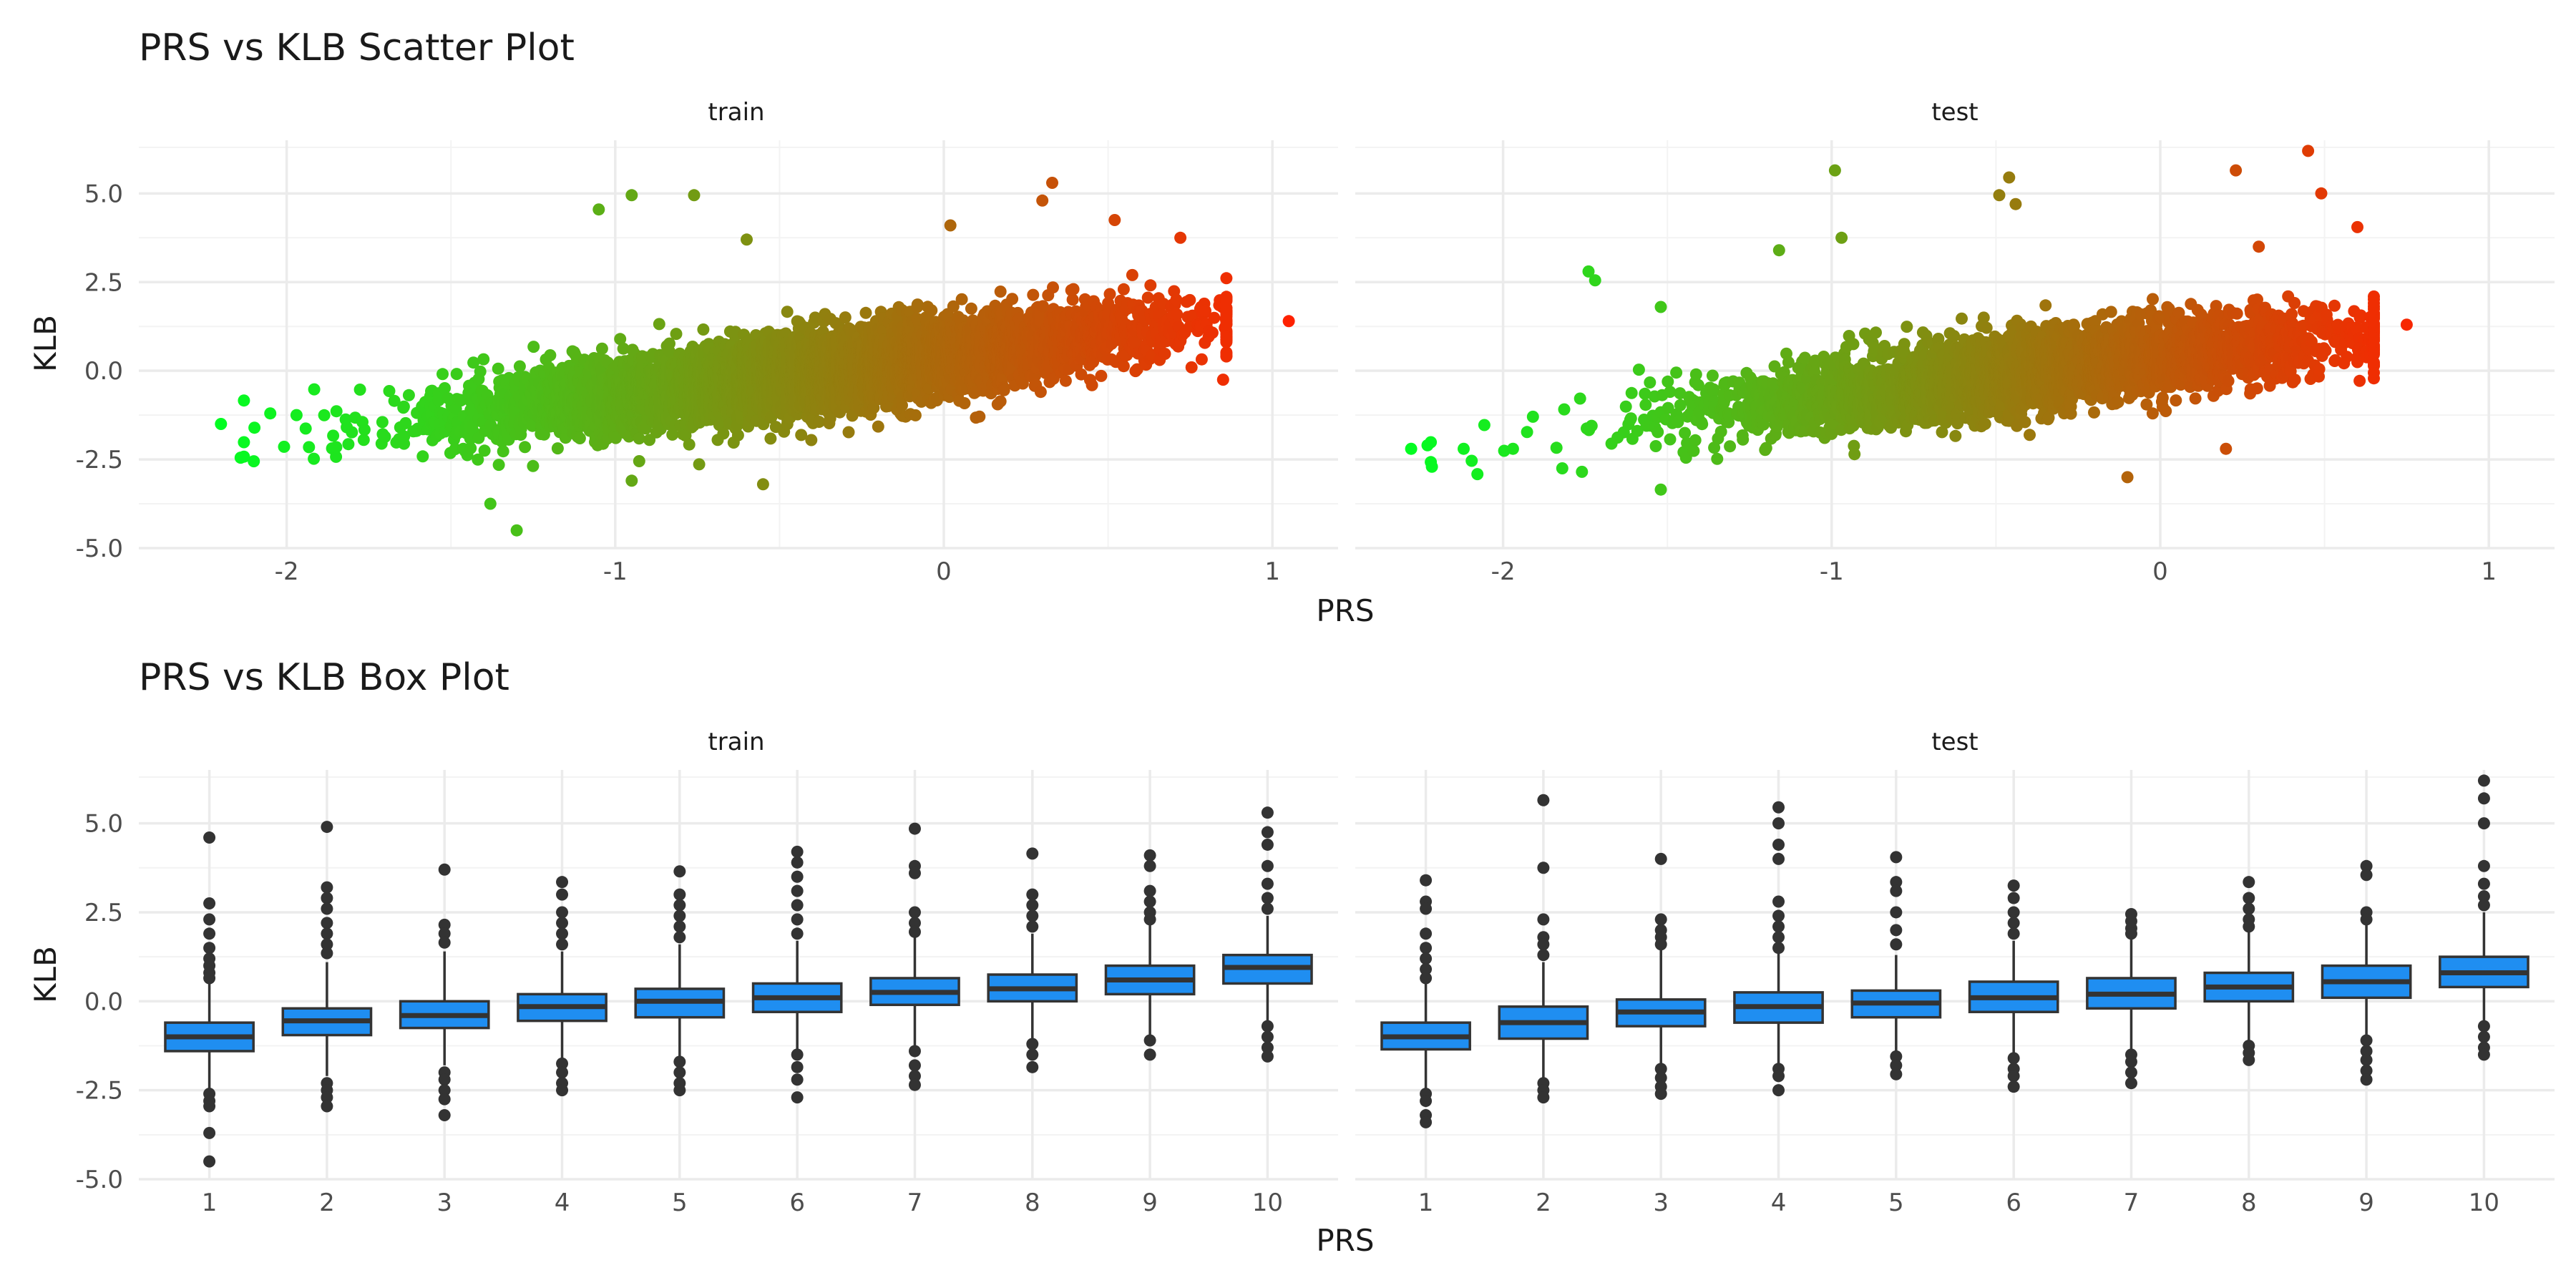  I want to click on scatter-title: PRS vs KLB Scatter Plot, so click(357, 48).